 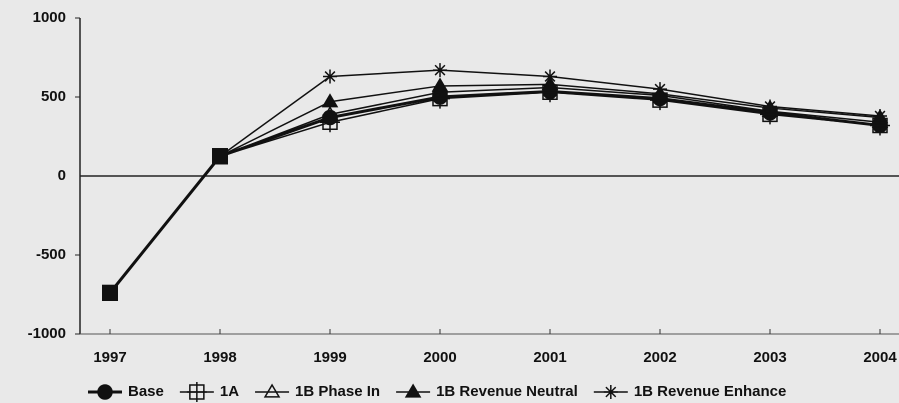 I want to click on x-tick-label: 2003, so click(x=769, y=357).